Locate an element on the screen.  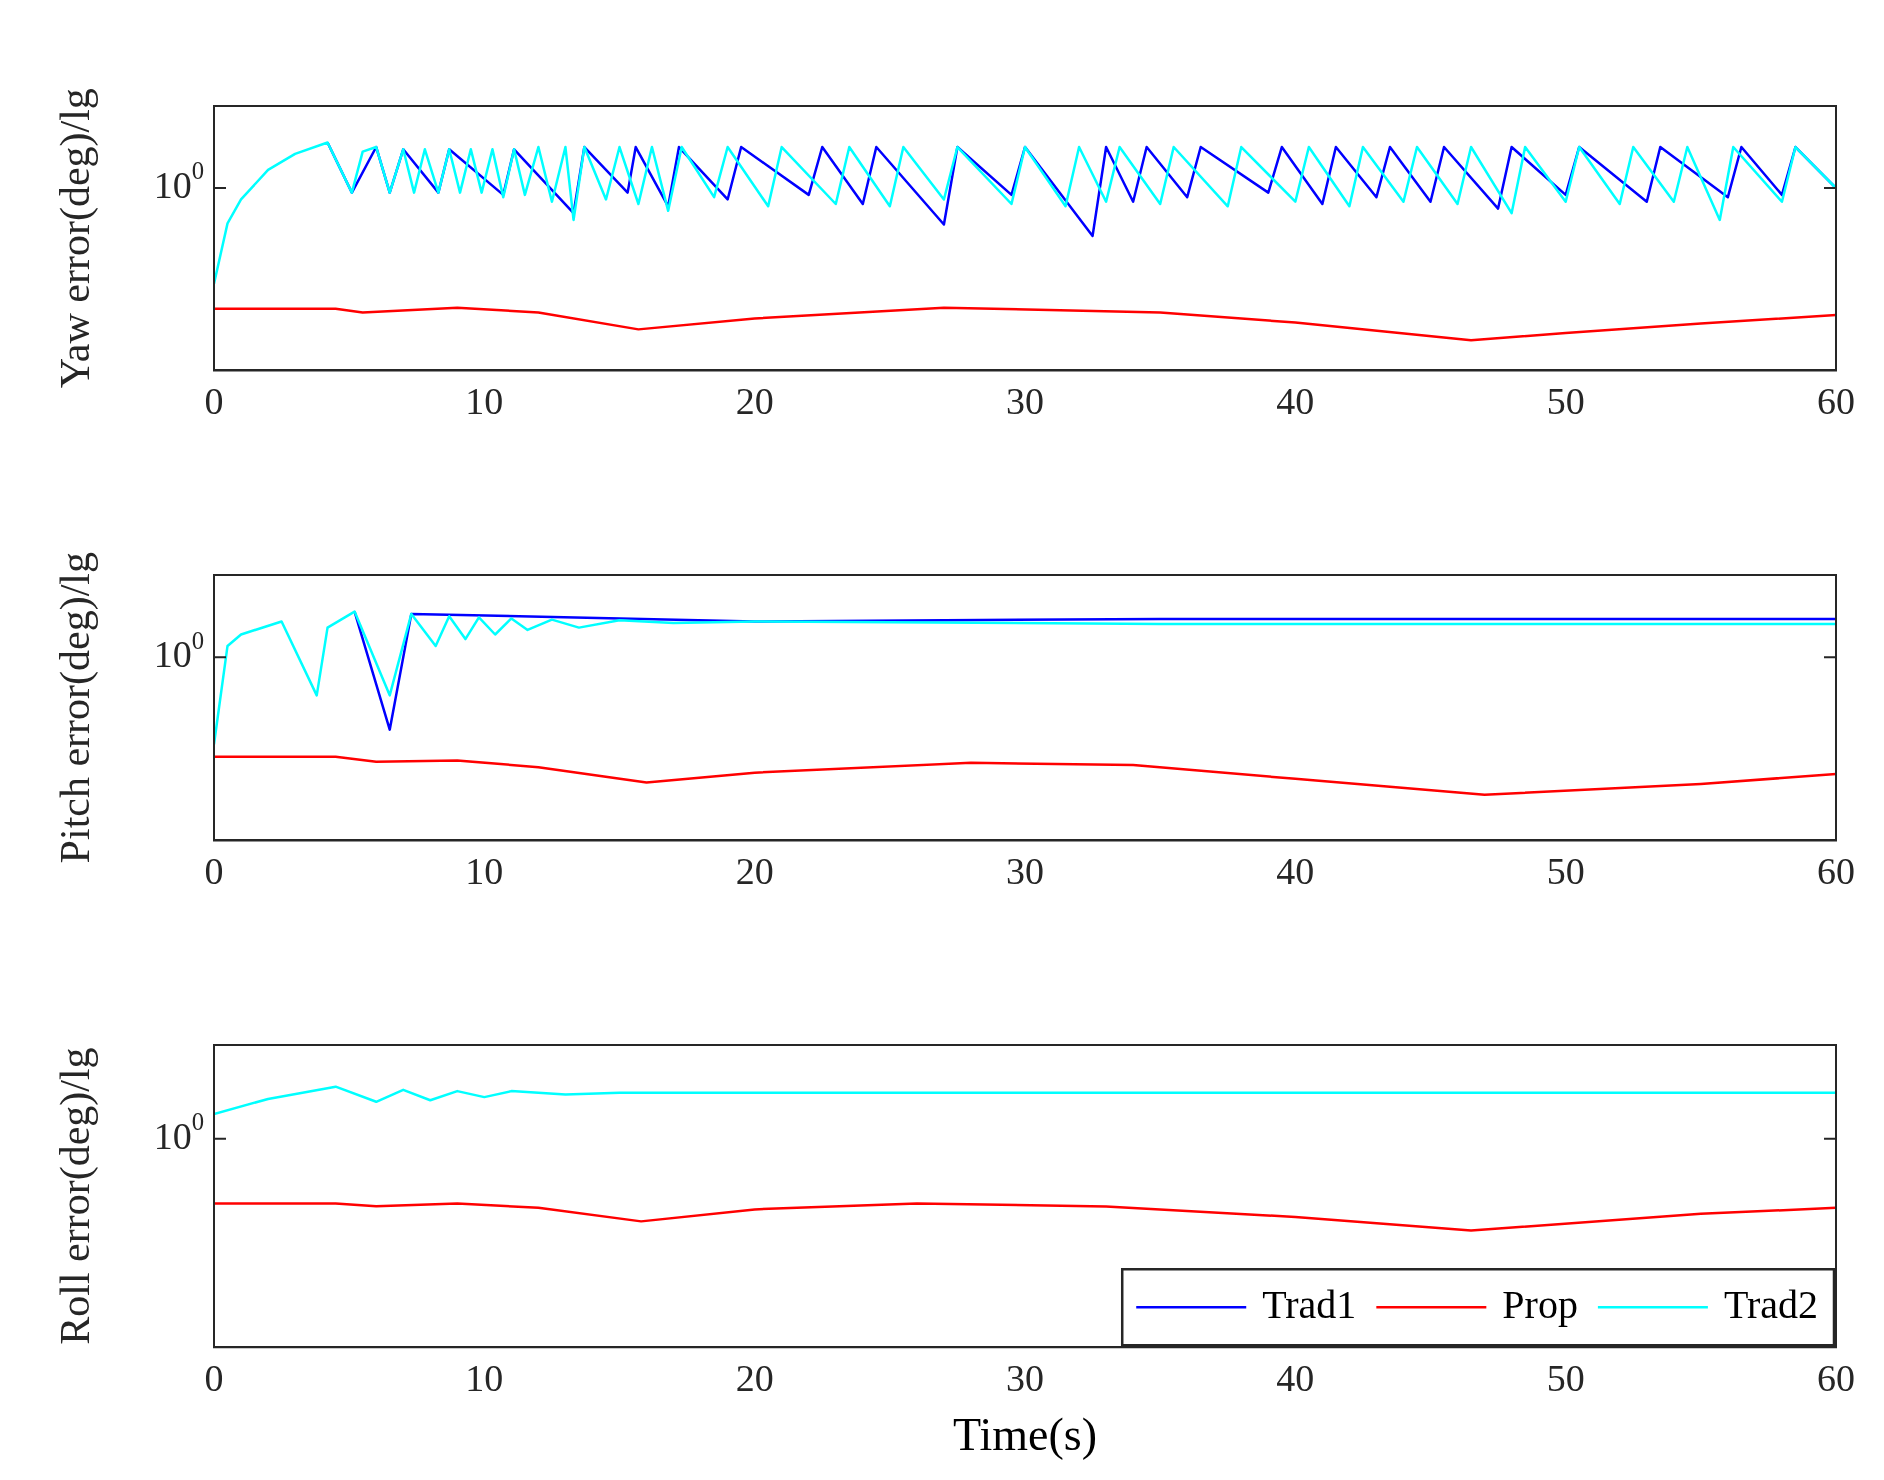
legend-label: Prop is located at coordinates (1540, 1304).